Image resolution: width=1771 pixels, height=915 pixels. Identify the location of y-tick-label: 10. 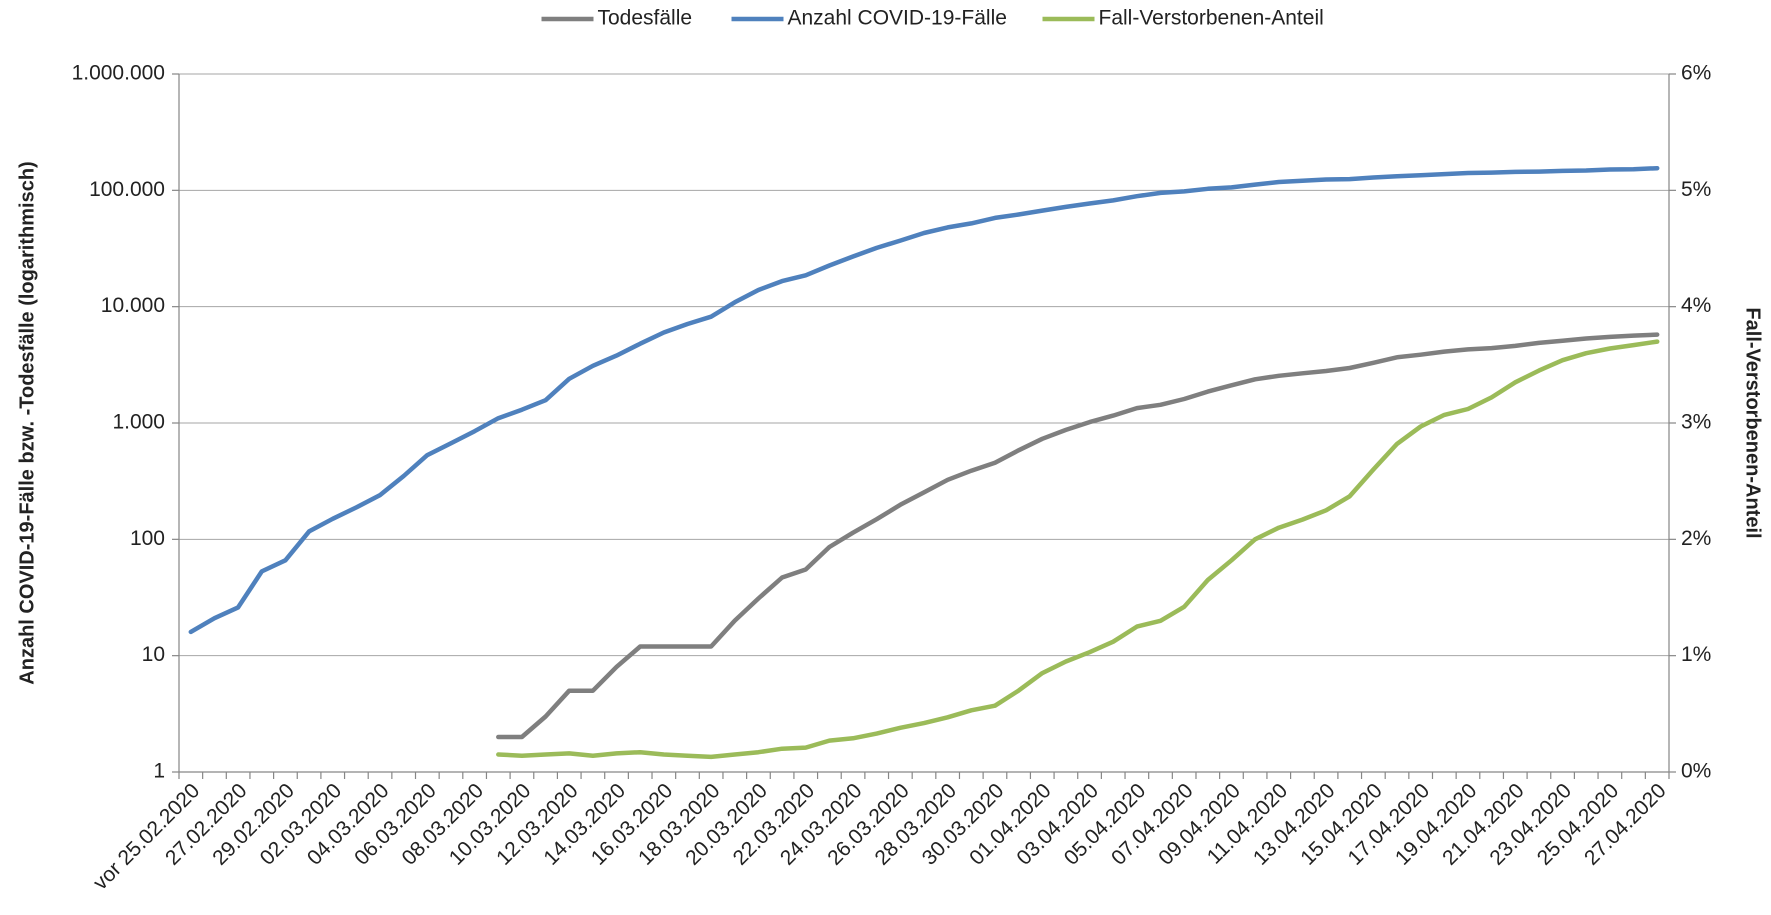
(153, 654).